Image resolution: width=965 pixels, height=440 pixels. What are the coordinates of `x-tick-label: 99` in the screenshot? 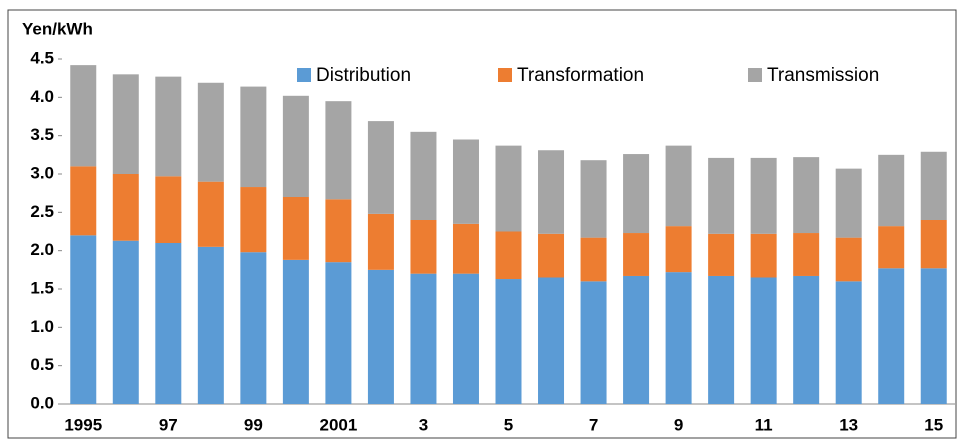 It's located at (253, 424).